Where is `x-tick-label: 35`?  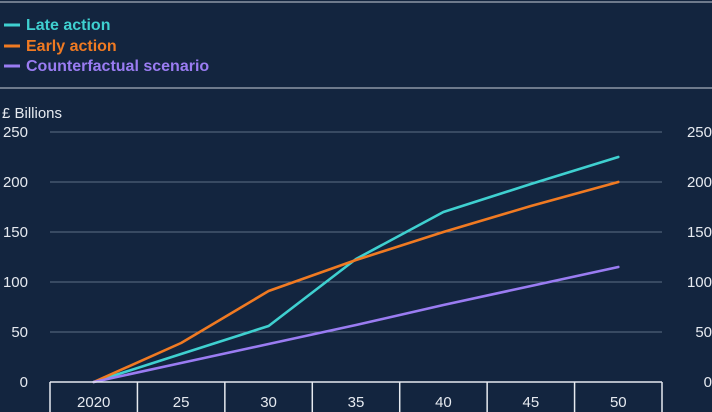
x-tick-label: 35 is located at coordinates (356, 402).